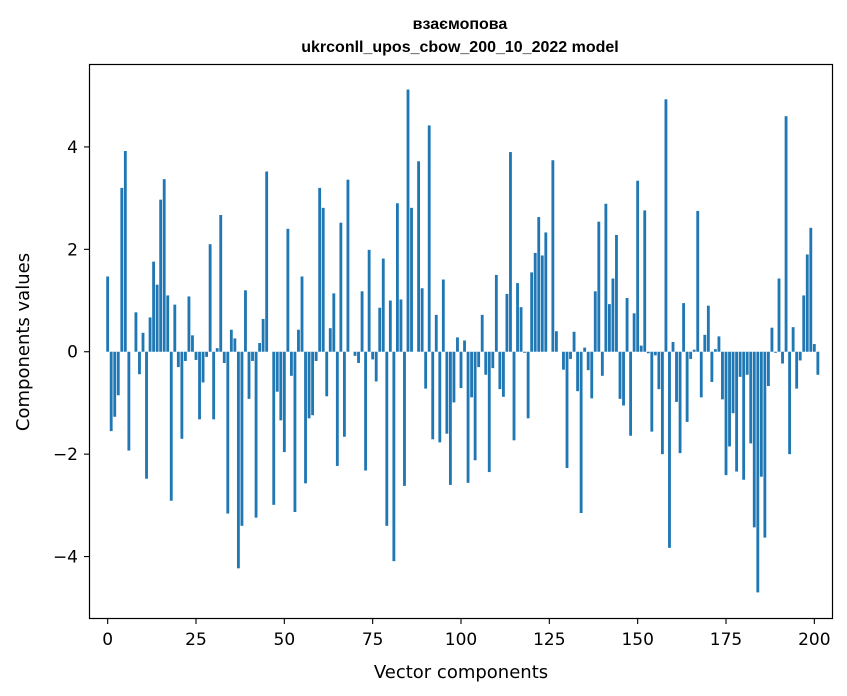 The height and width of the screenshot is (696, 847). I want to click on y-tick-label: 2, so click(72, 250).